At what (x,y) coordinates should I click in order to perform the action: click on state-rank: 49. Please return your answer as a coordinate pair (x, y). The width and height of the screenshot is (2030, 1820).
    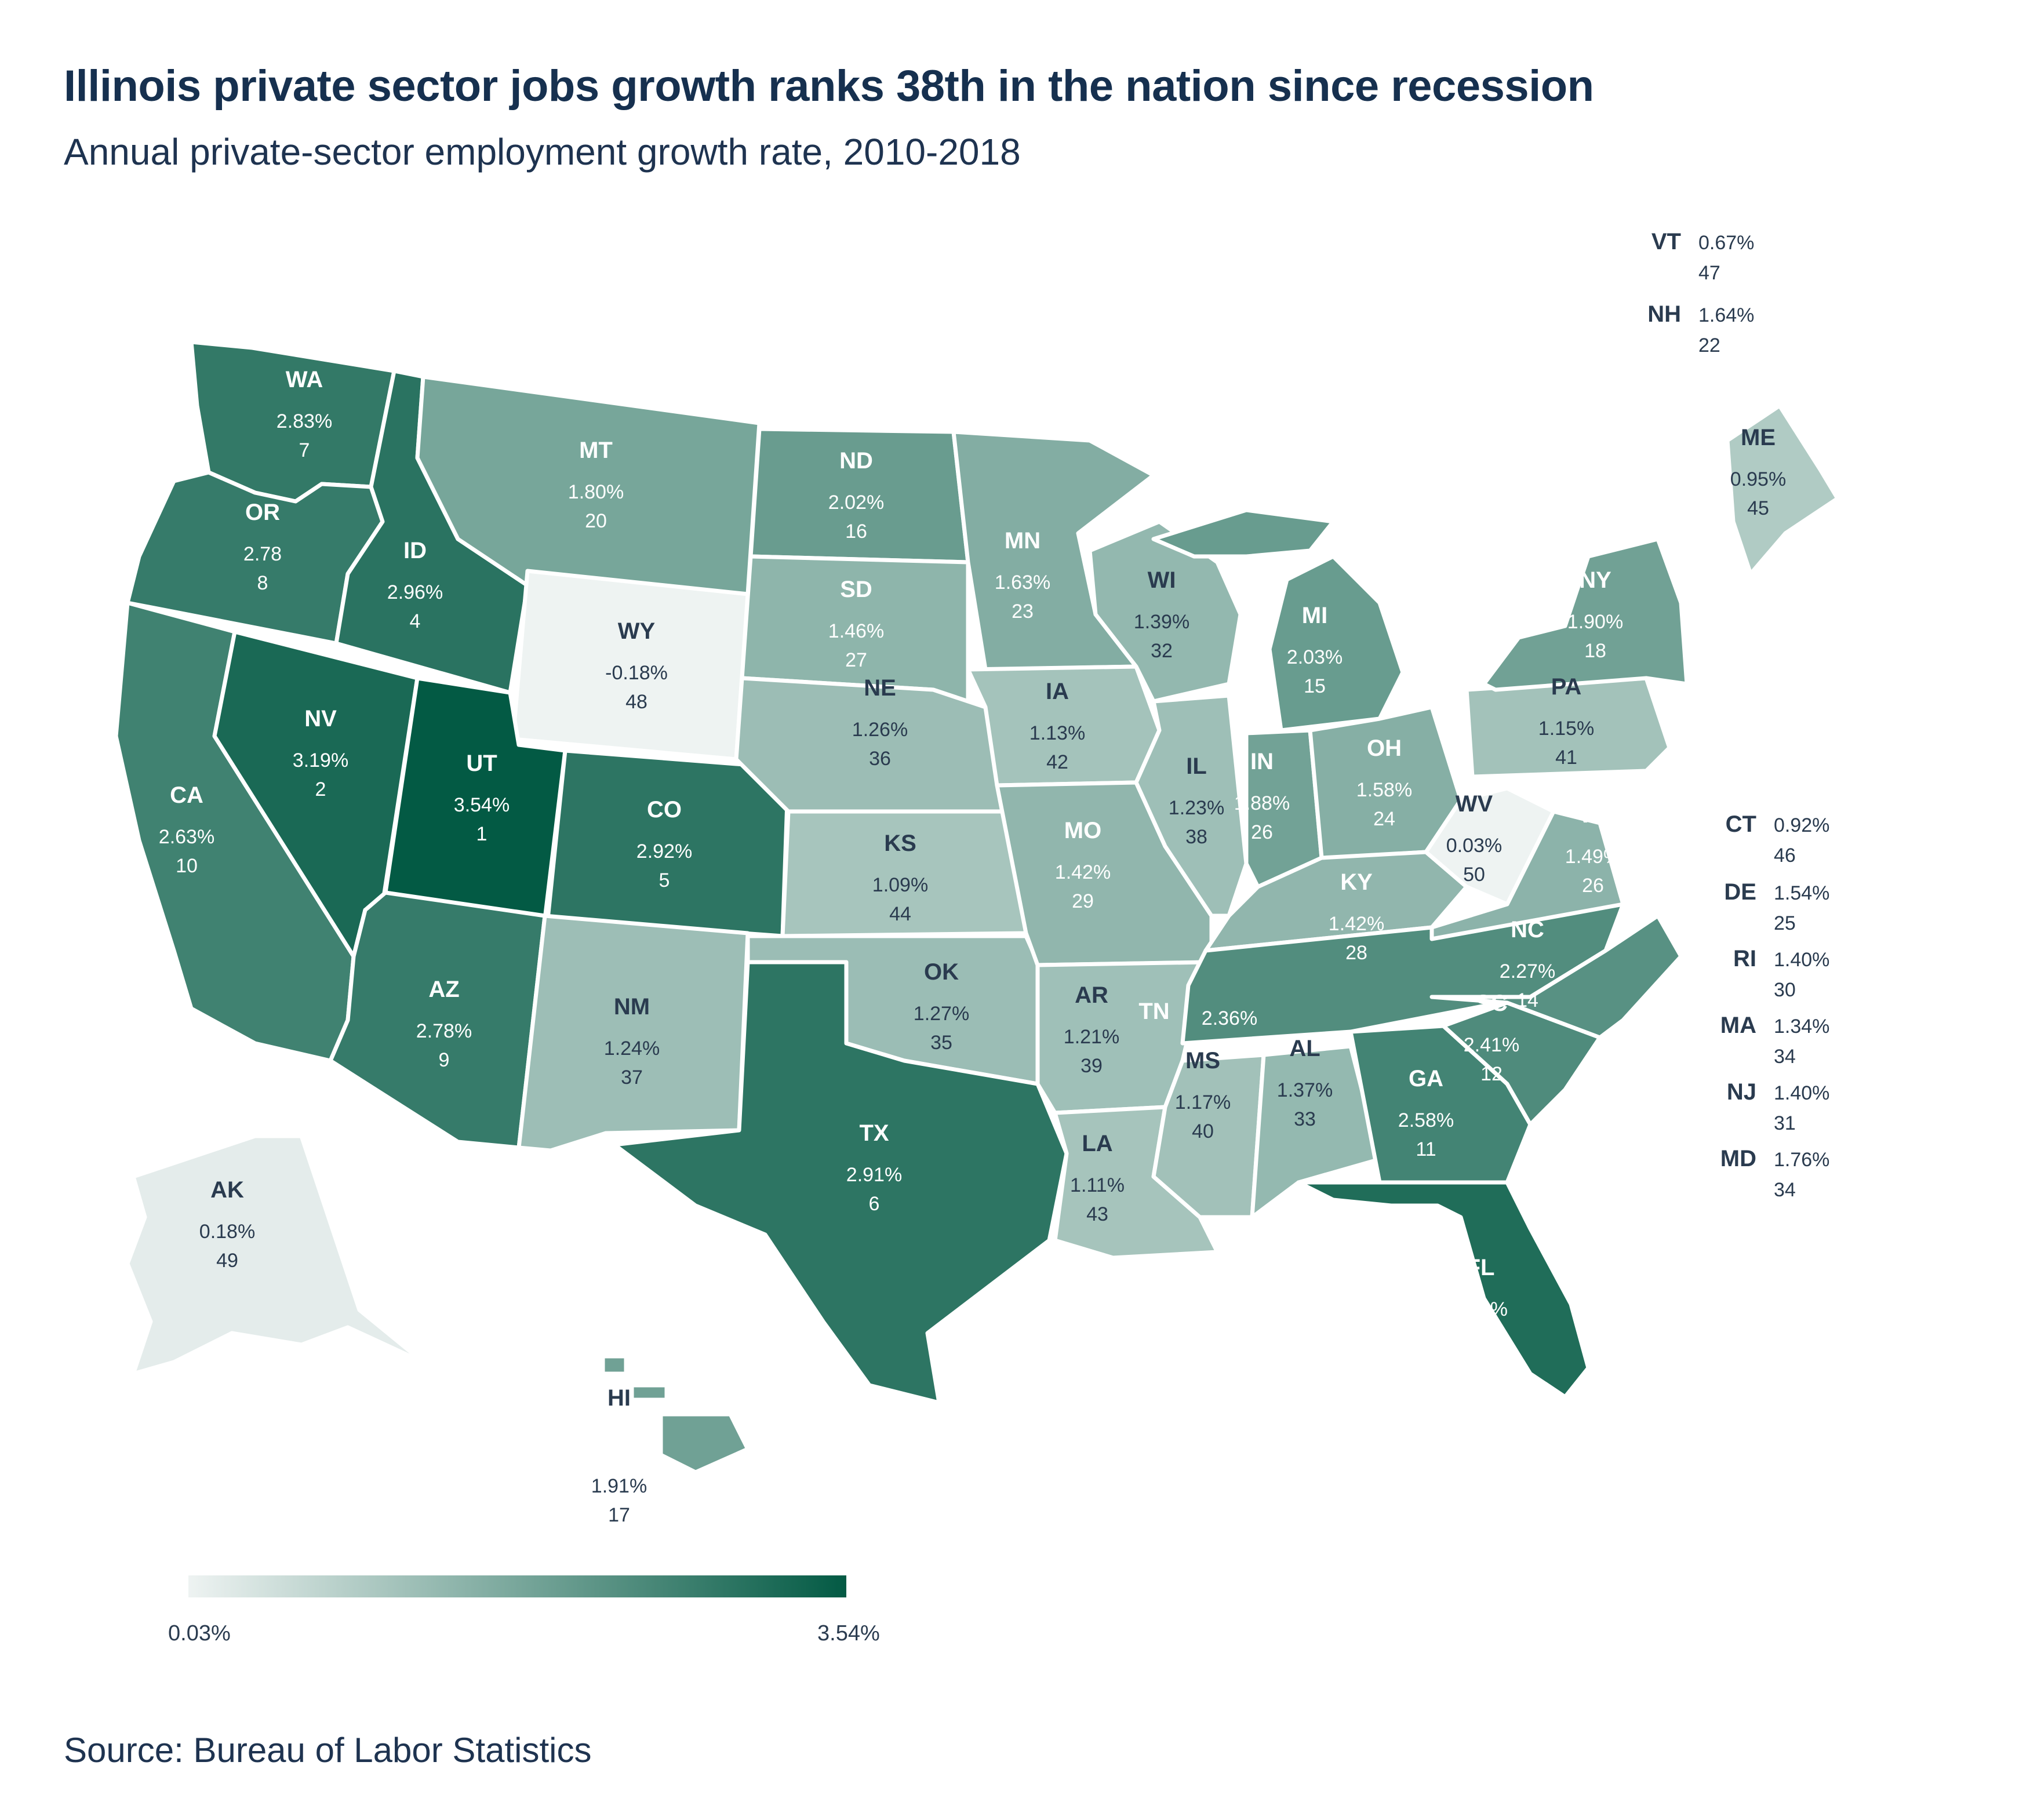
    Looking at the image, I should click on (227, 1261).